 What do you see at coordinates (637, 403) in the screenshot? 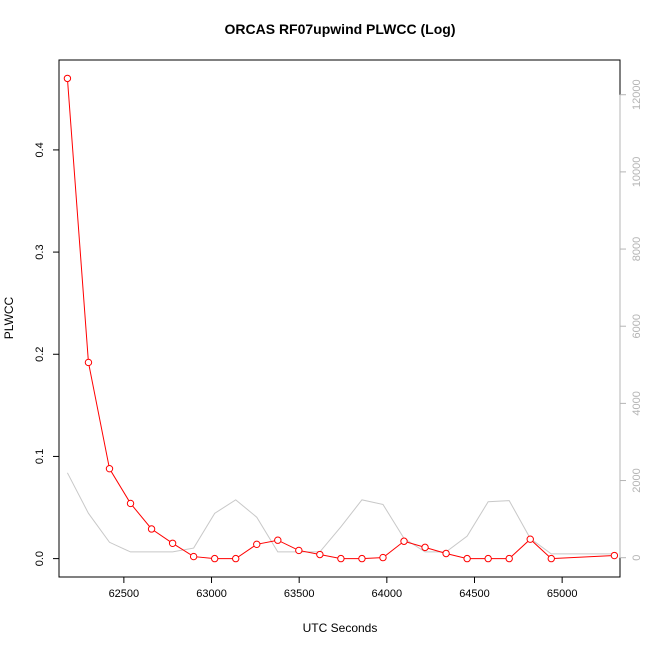
I see `y2-tick-label: 4000` at bounding box center [637, 403].